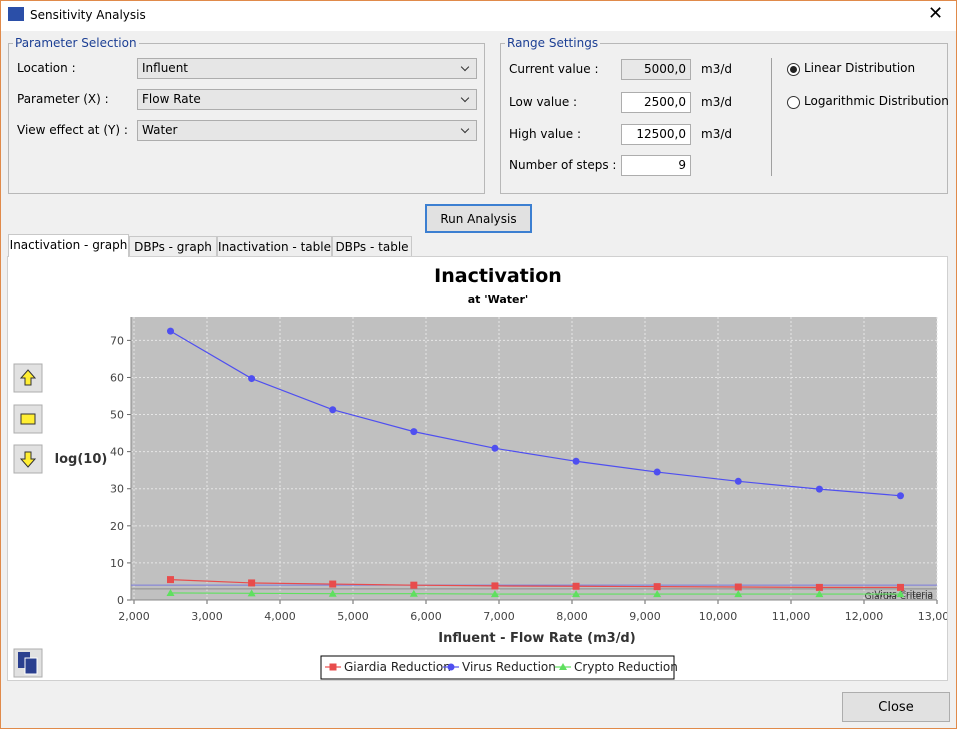  Describe the element at coordinates (426, 616) in the screenshot. I see `x-tick-label: 6,000` at that location.